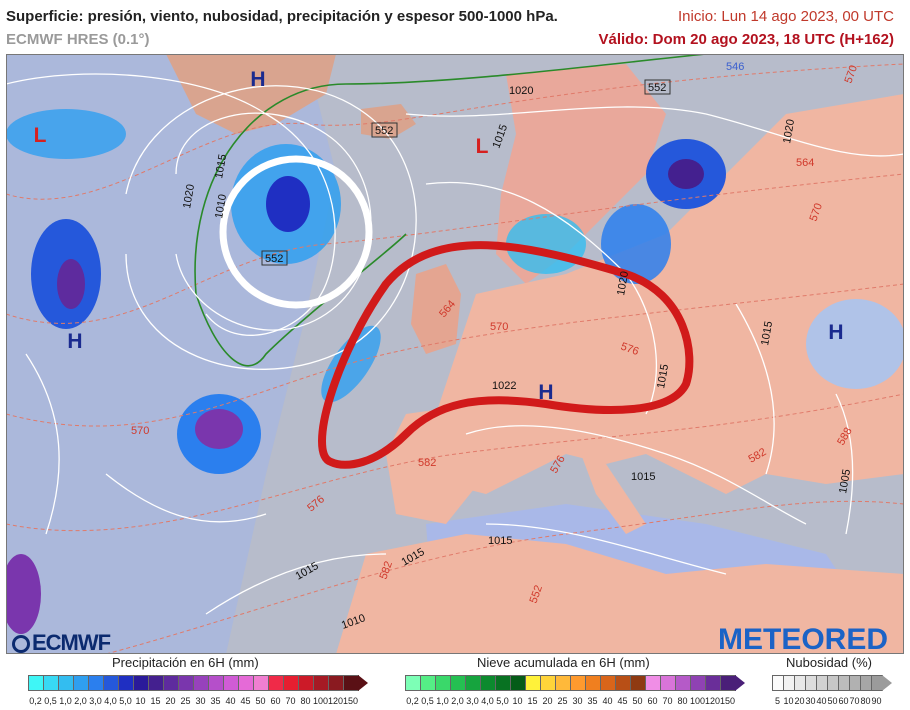 The height and width of the screenshot is (710, 910). What do you see at coordinates (876, 701) in the screenshot?
I see `legend-tick-label: 90` at bounding box center [876, 701].